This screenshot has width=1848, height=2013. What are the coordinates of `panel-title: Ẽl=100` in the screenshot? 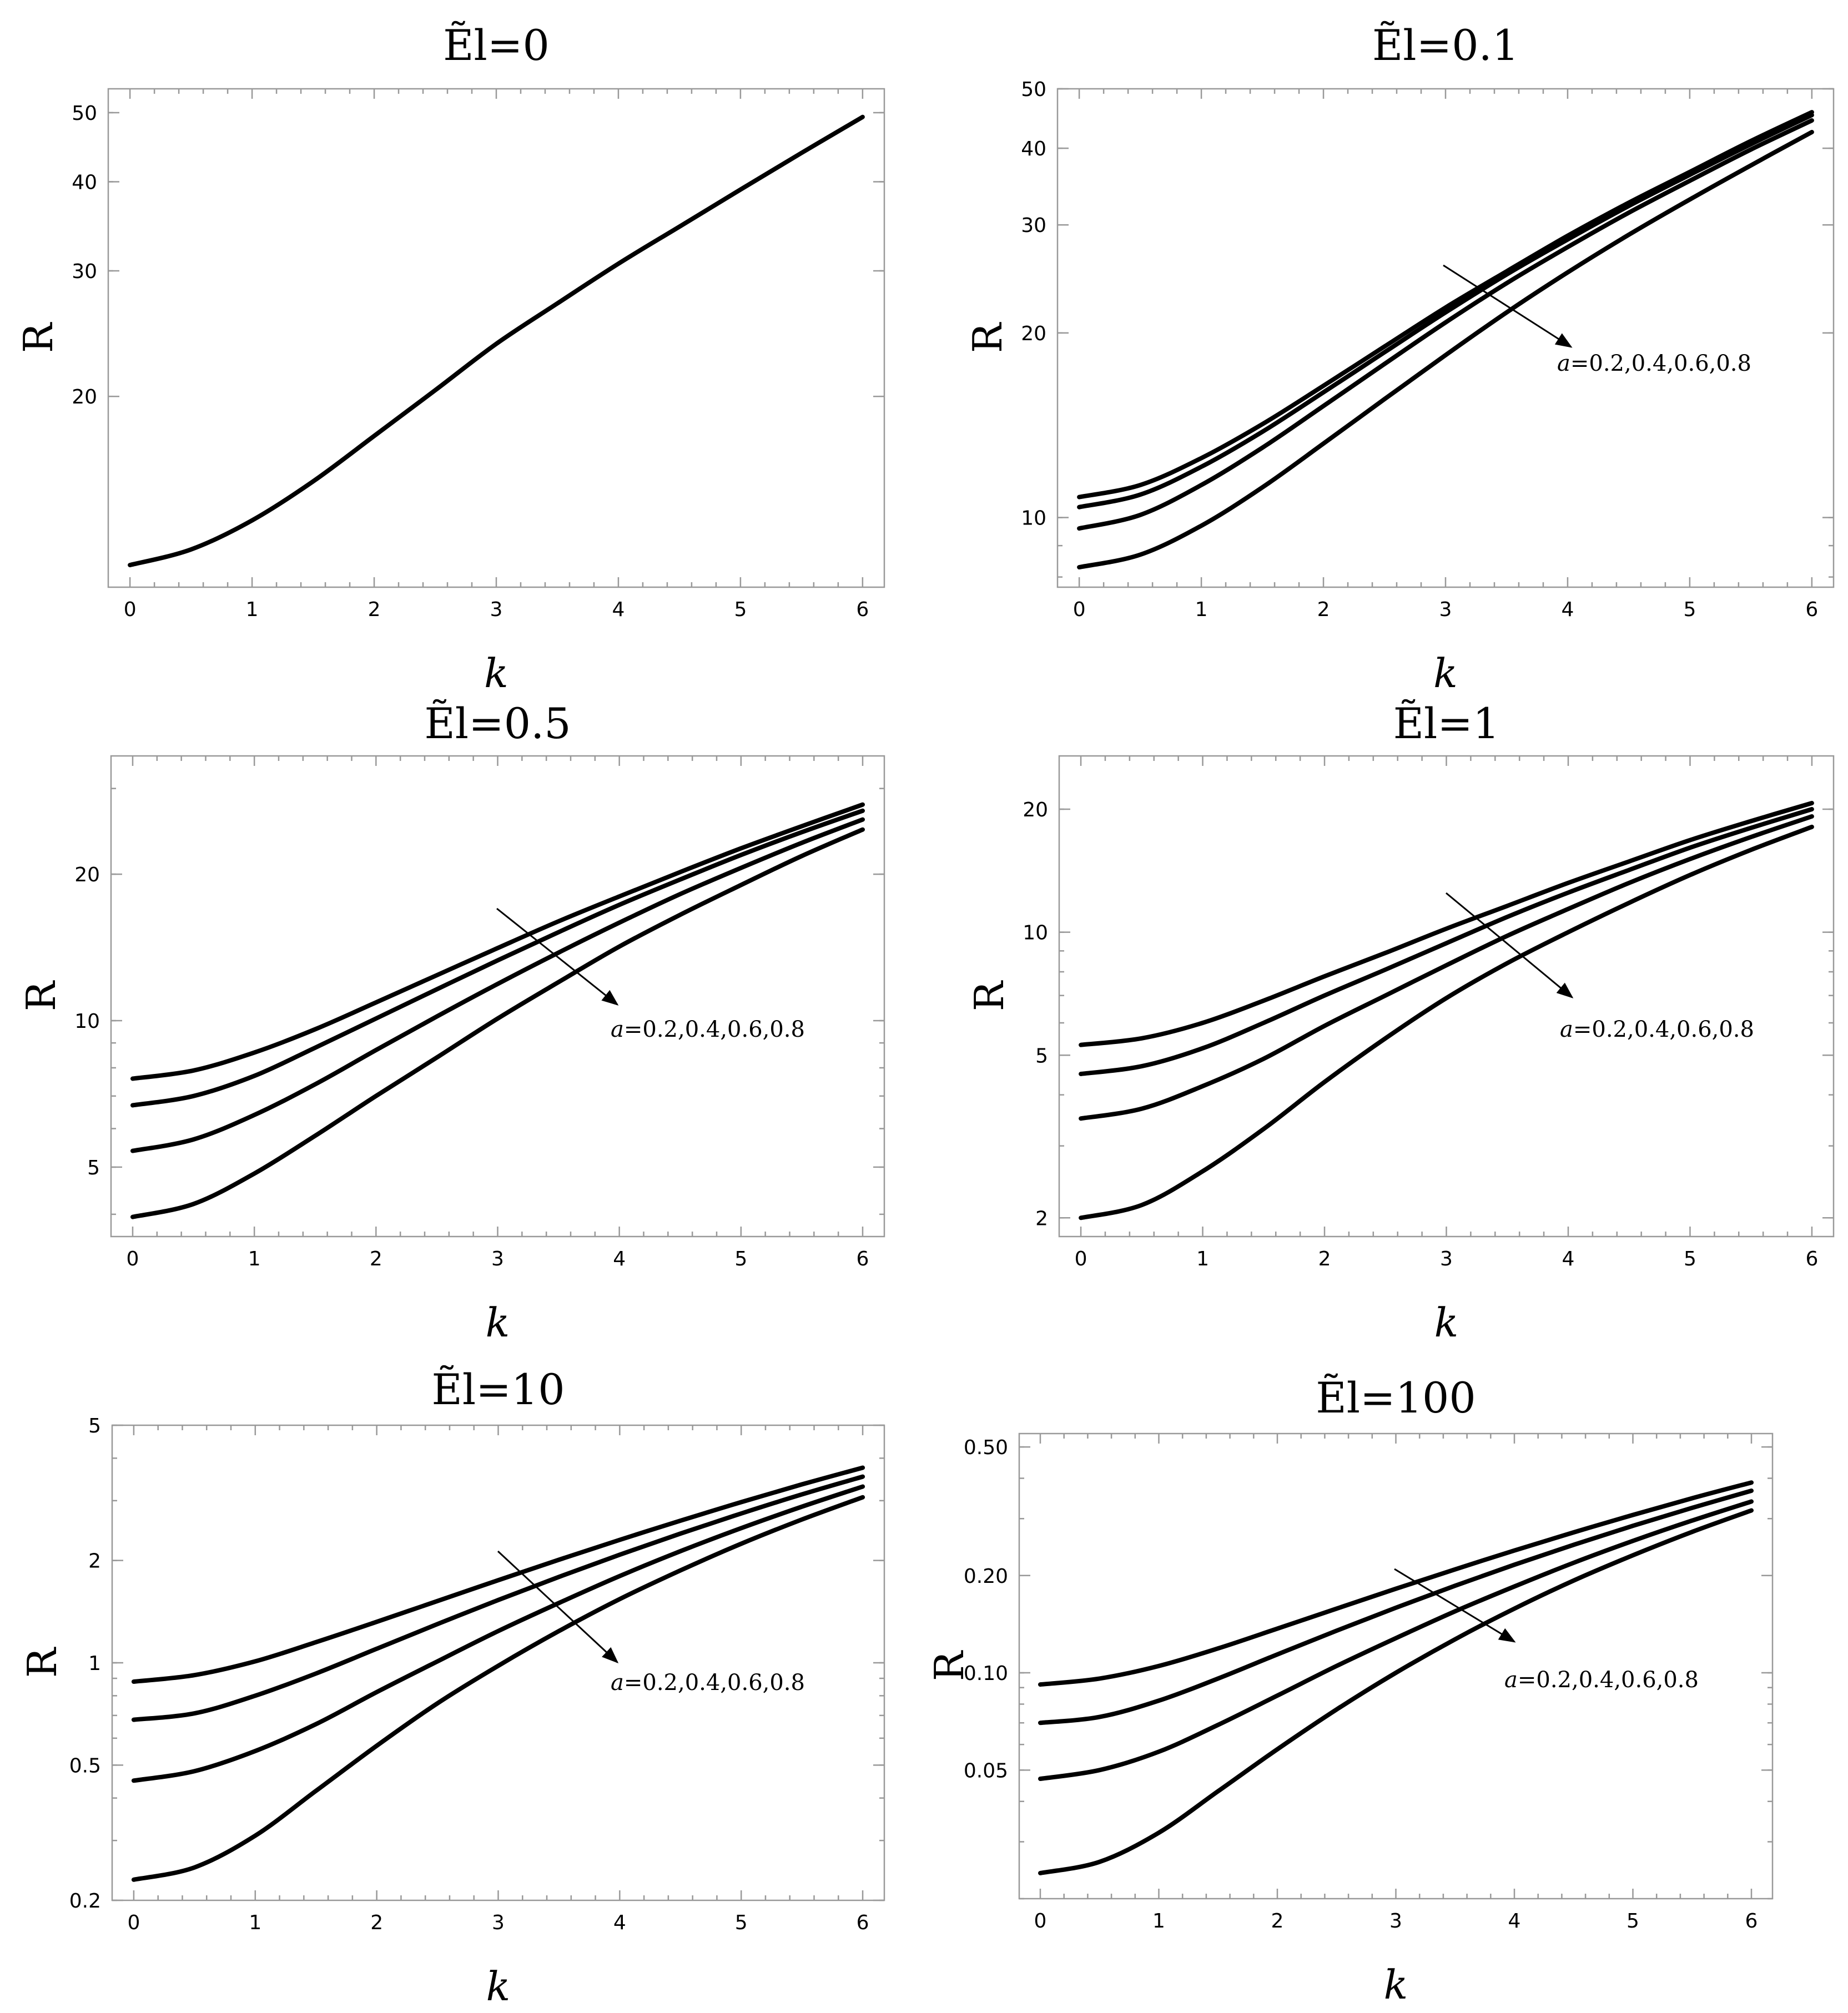 It's located at (1396, 1397).